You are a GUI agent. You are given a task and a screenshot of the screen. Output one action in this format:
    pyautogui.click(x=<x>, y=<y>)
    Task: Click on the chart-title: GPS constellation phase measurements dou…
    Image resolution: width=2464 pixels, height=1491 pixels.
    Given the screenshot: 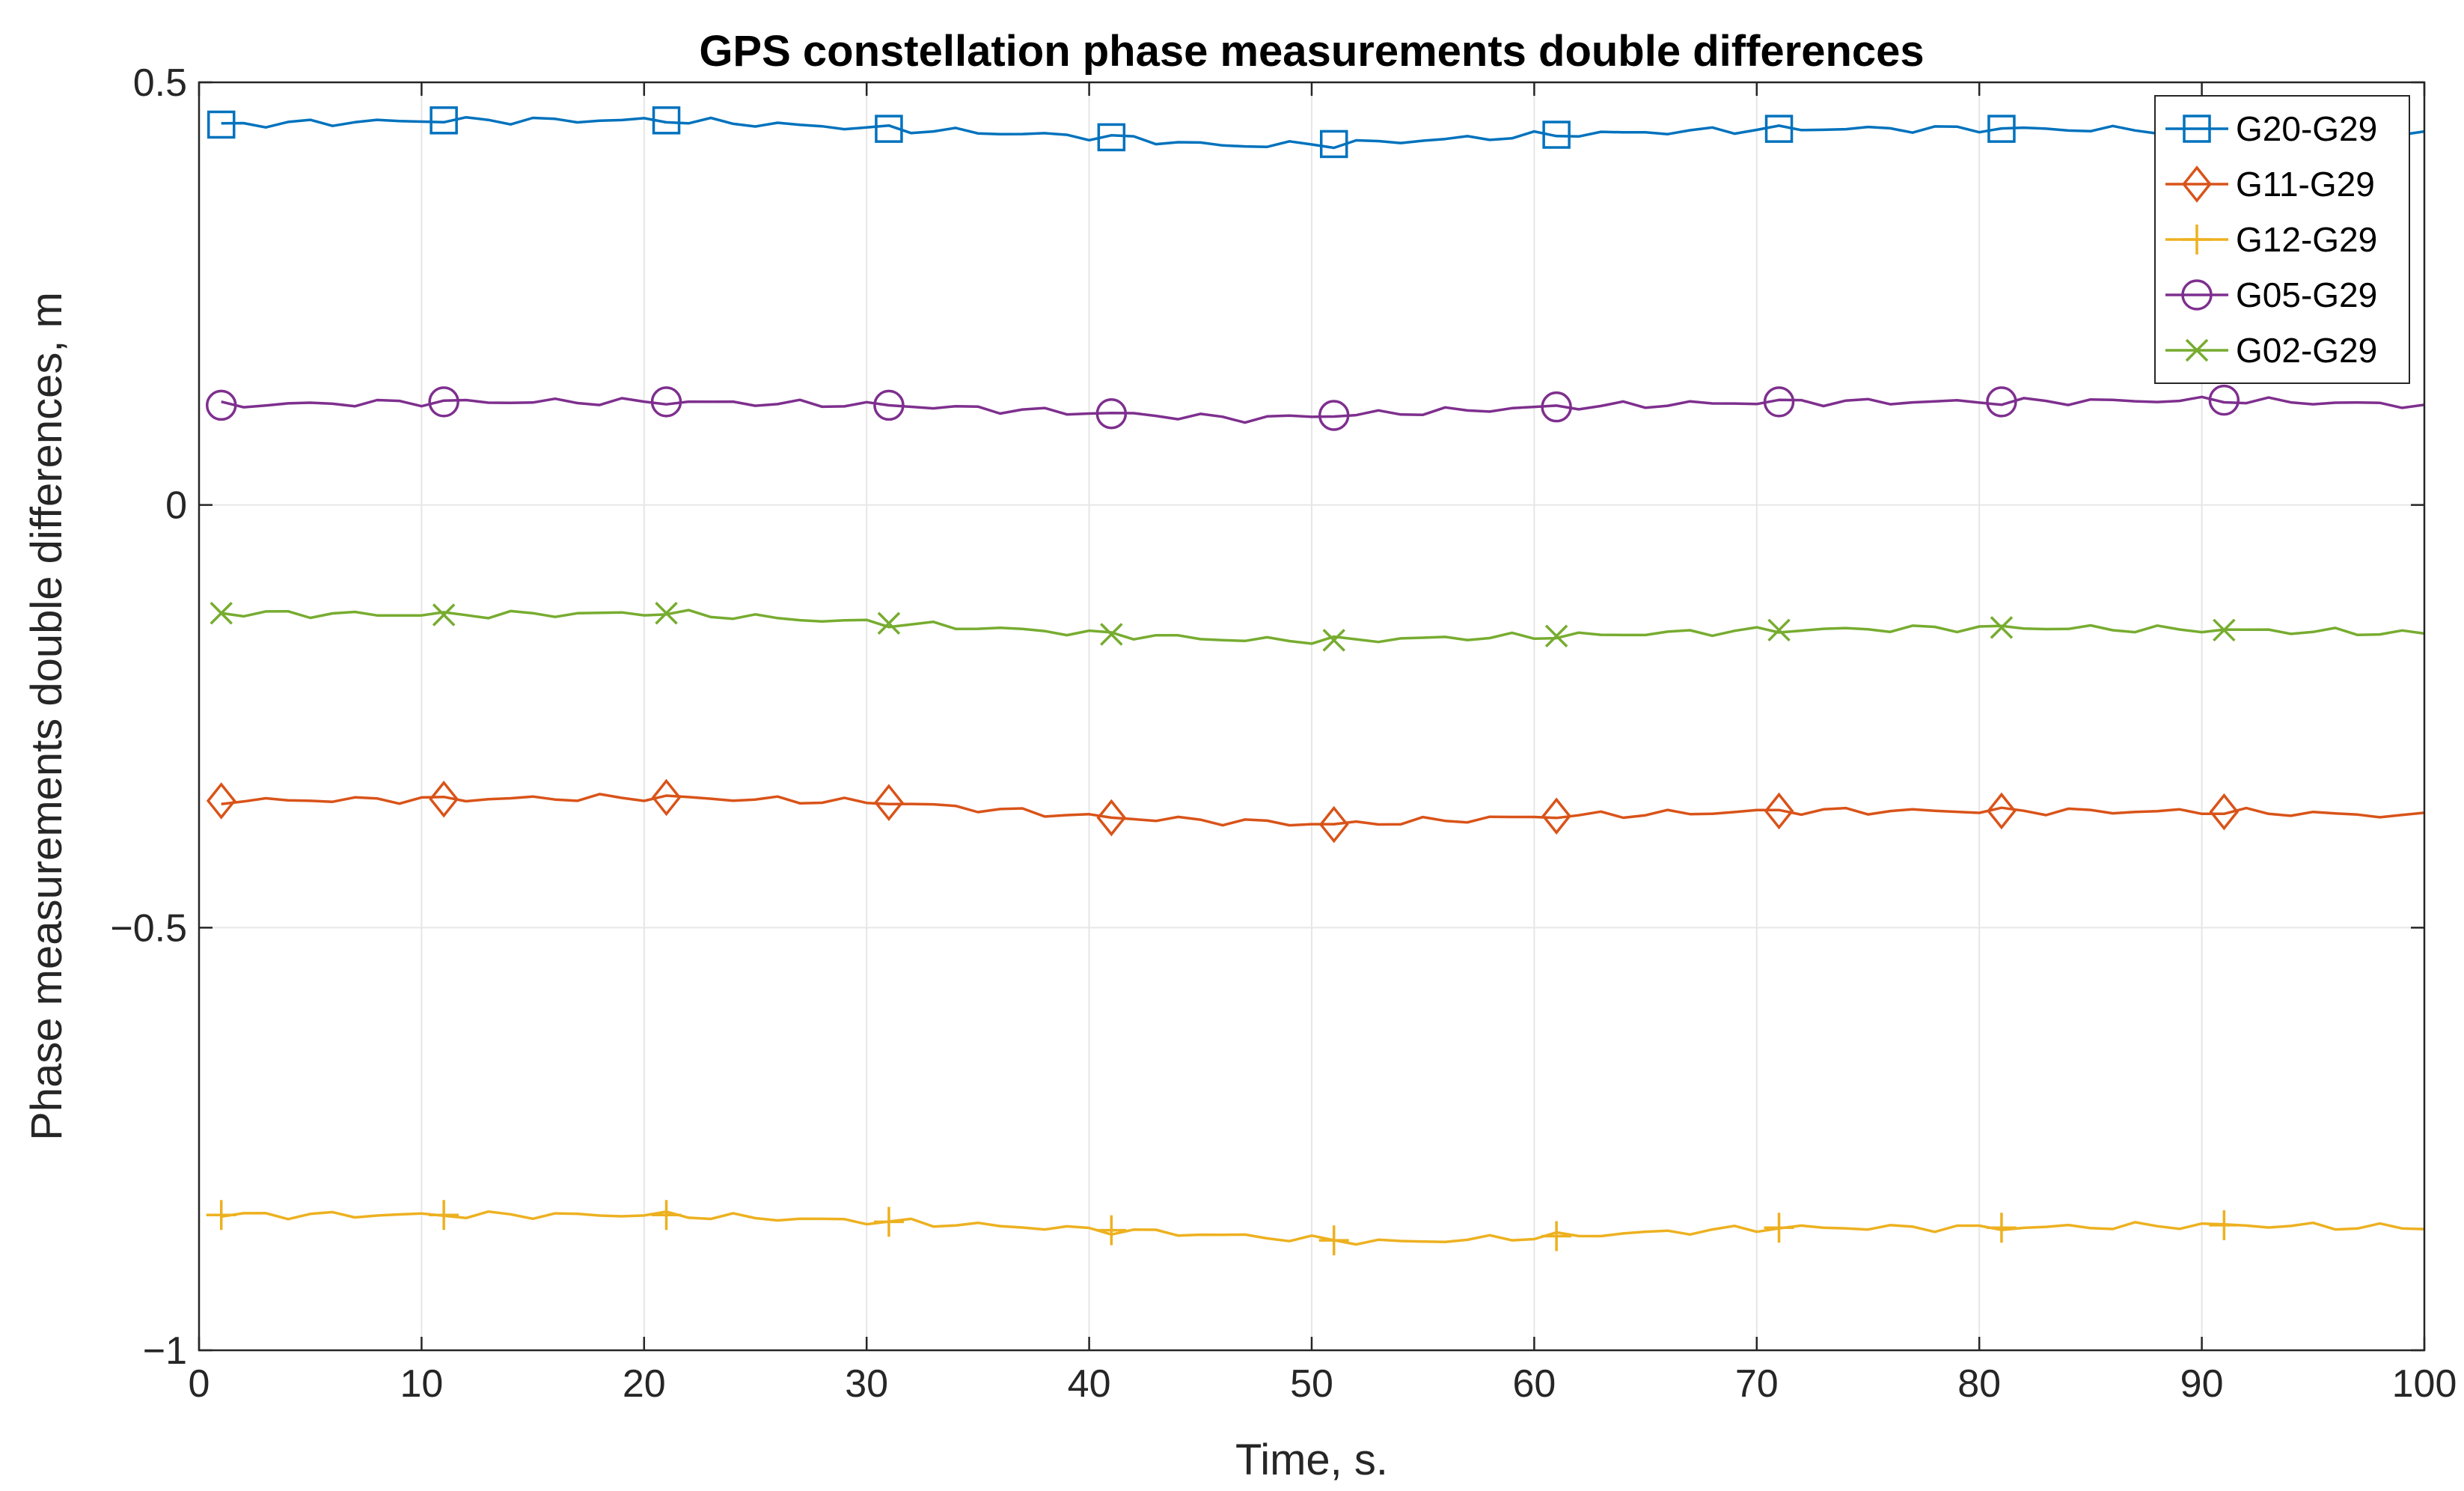 What is the action you would take?
    pyautogui.click(x=1311, y=51)
    